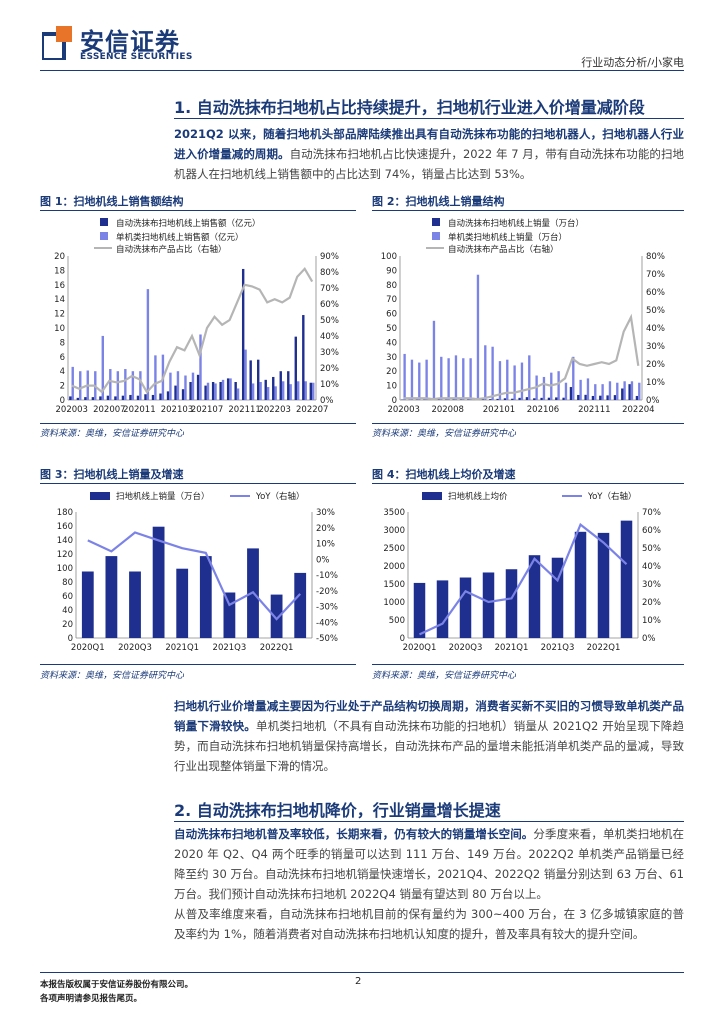  Describe the element at coordinates (279, 496) in the screenshot. I see `legend-label: YoY（右轴）` at that location.